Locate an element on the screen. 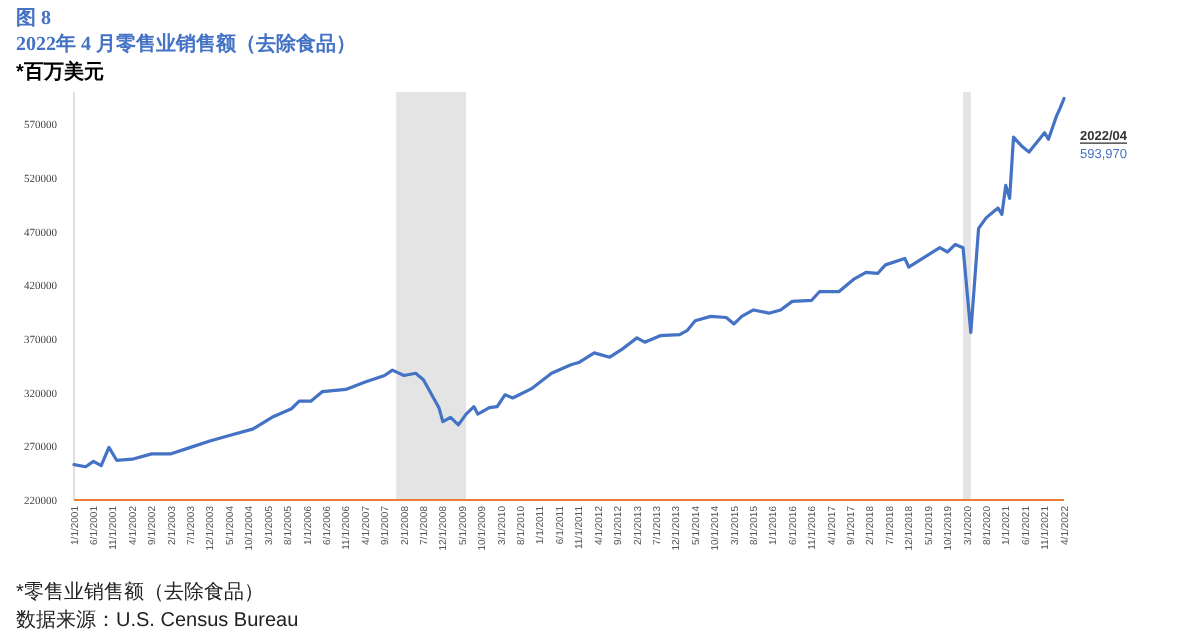 The width and height of the screenshot is (1188, 642). subtitle: 2022年 4 月零售业销售额（去除食品） is located at coordinates (186, 45).